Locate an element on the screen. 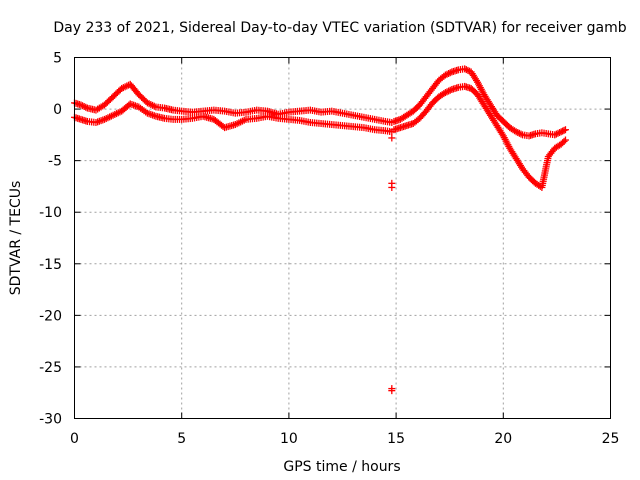  x-tick-label: 20 is located at coordinates (503, 439).